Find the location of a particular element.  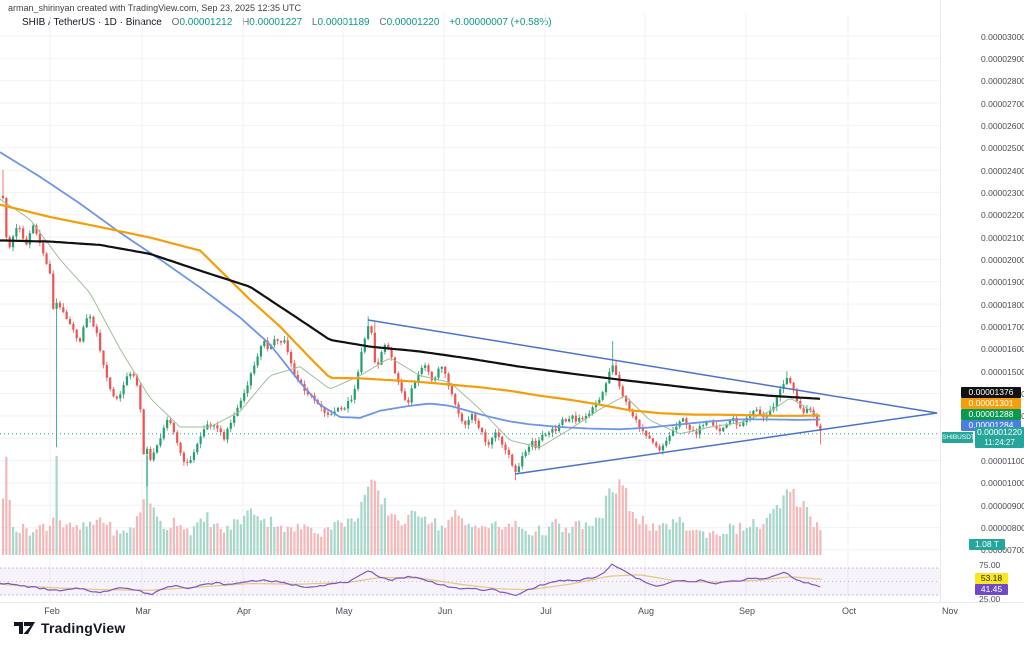

price-axis-label: 0.00002800 is located at coordinates (1002, 81).